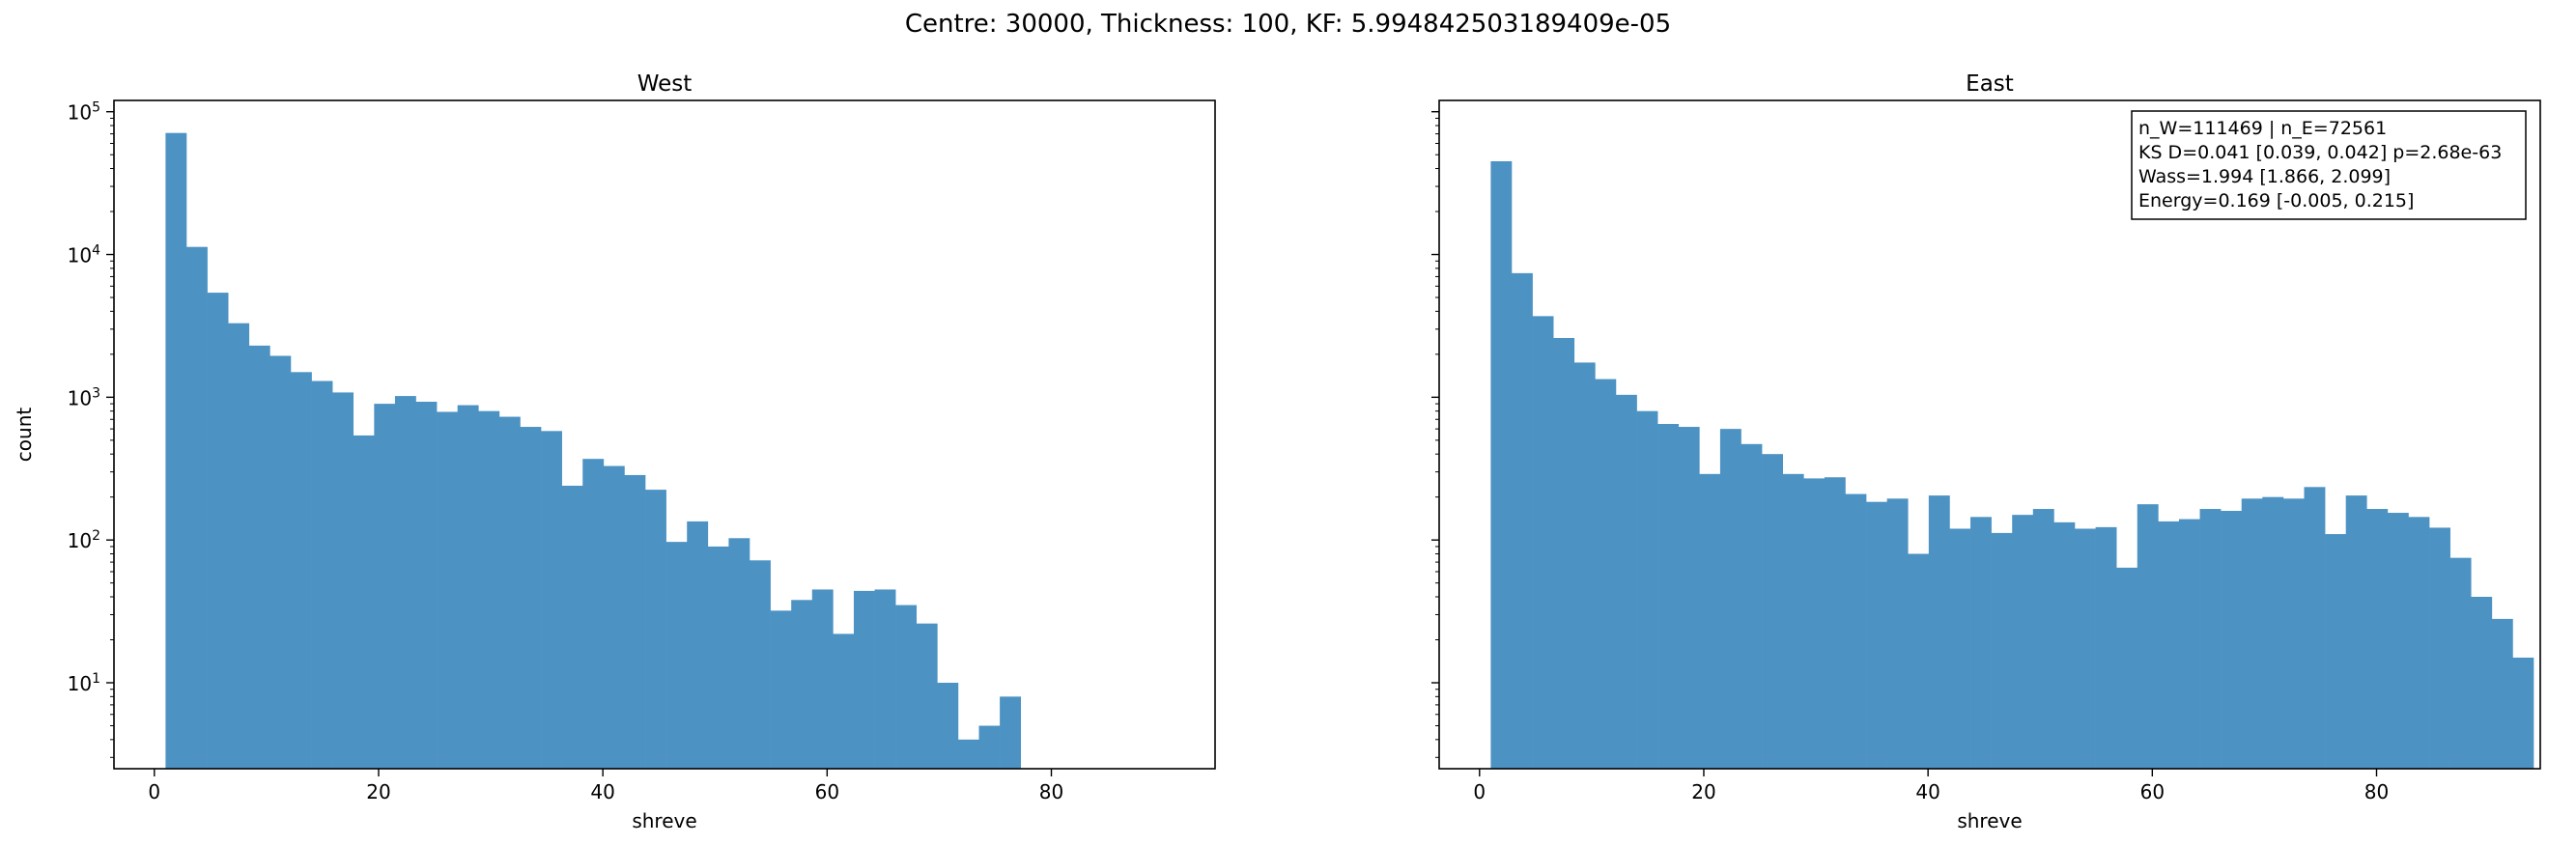 This screenshot has width=2576, height=845. I want to click on y-tick-label: 10⁴, so click(84, 255).